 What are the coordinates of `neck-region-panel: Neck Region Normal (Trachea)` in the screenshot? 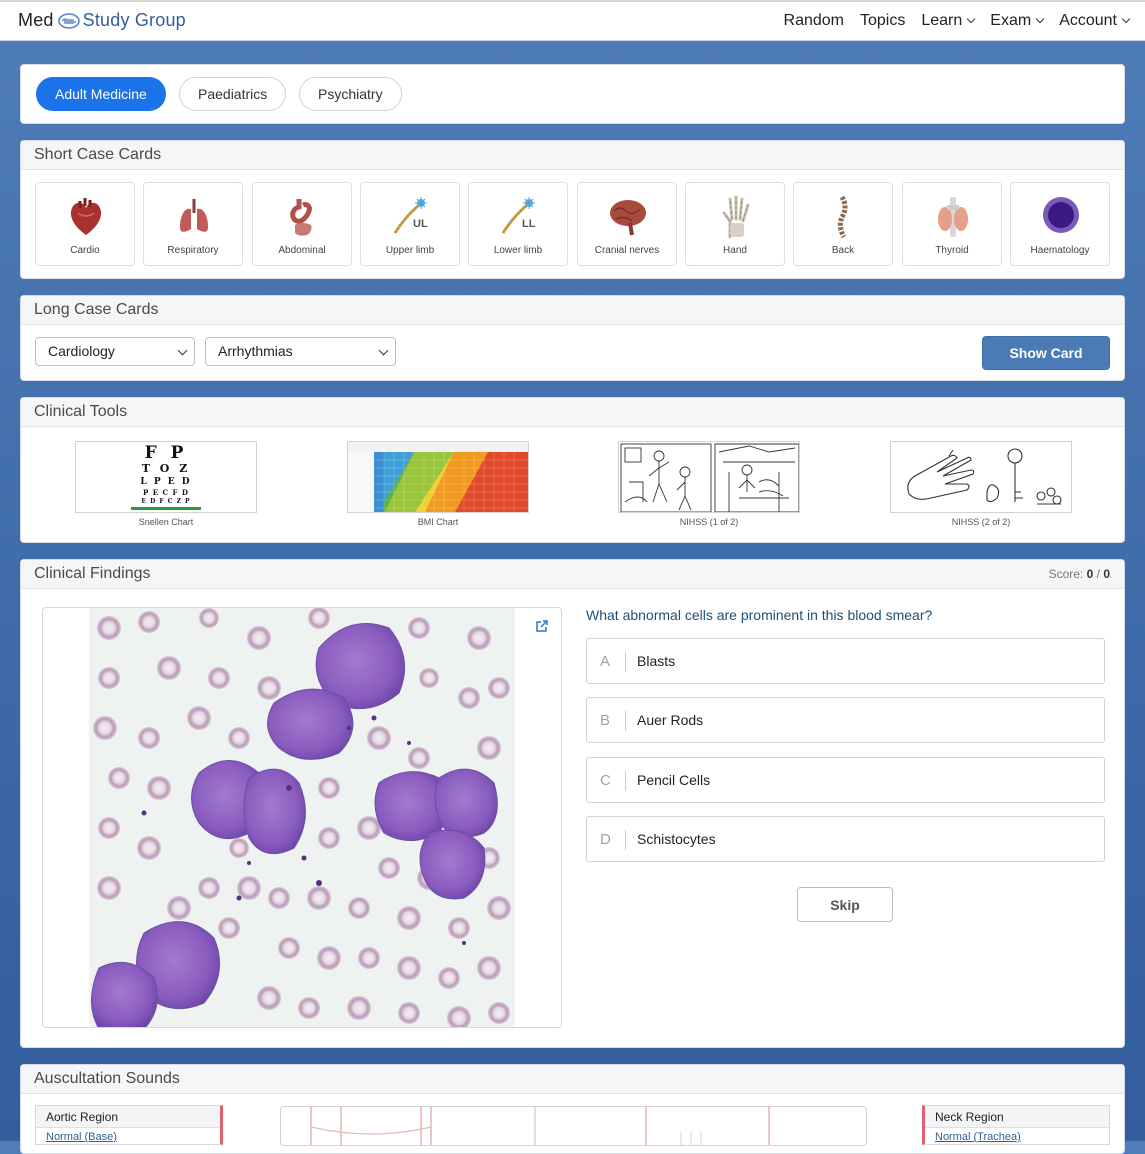 It's located at (1016, 1125).